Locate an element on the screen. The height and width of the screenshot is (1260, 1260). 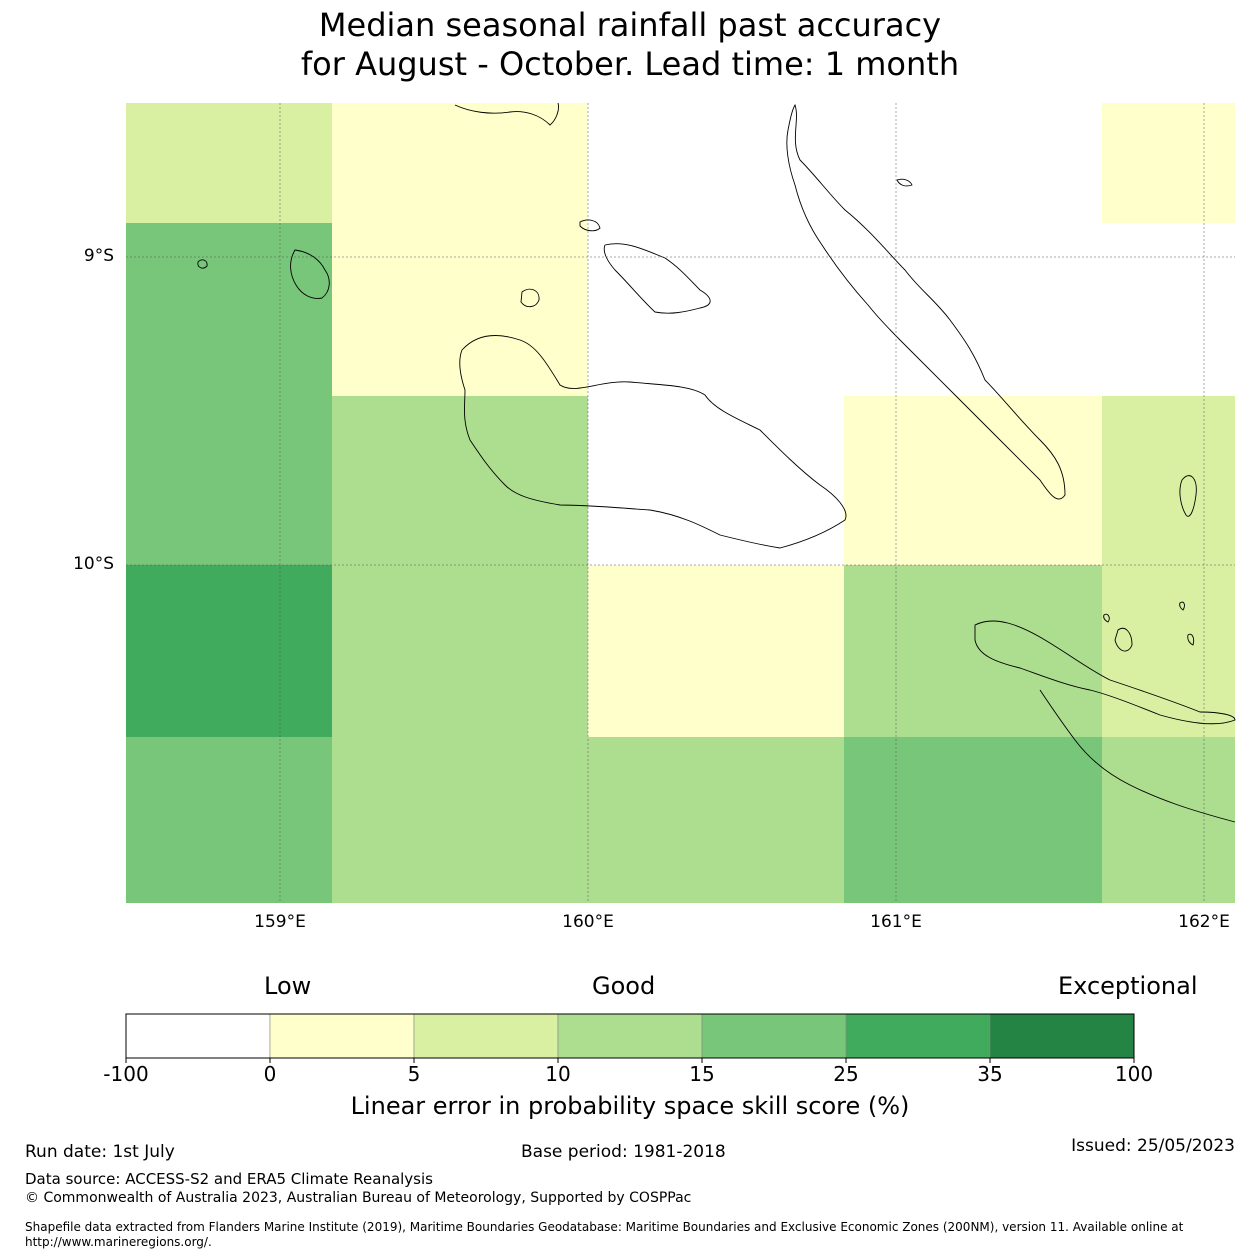
issued-date: Issued: 25/05/2023 is located at coordinates (1153, 1146).